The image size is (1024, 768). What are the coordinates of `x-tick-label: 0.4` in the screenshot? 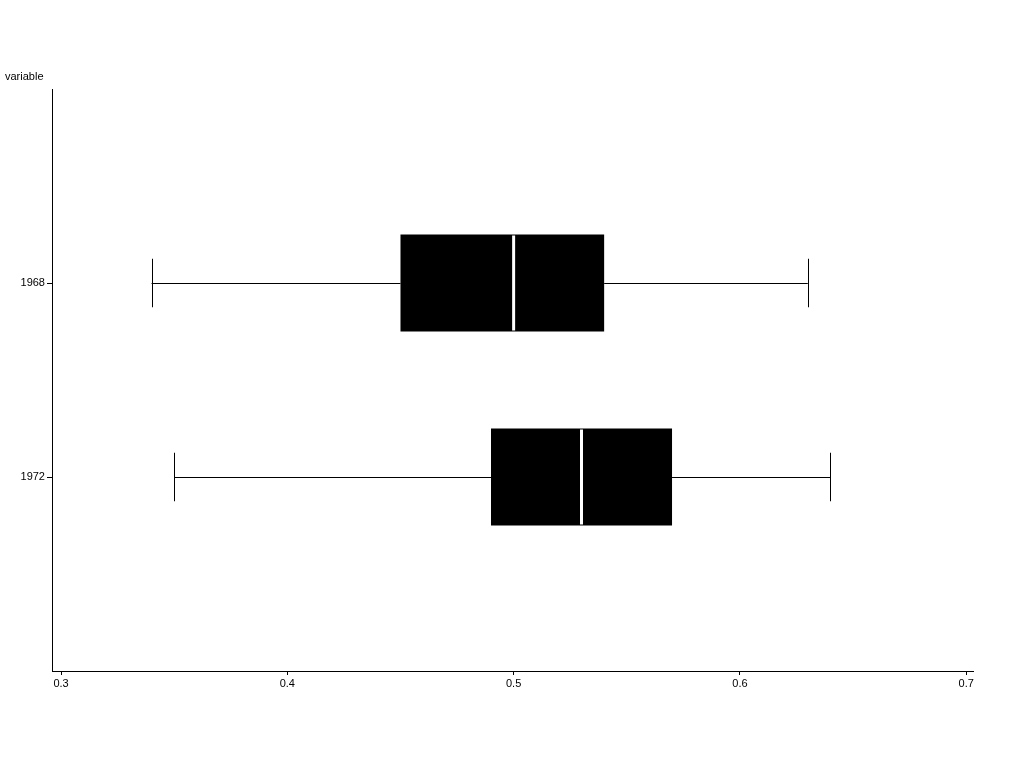 It's located at (287, 682).